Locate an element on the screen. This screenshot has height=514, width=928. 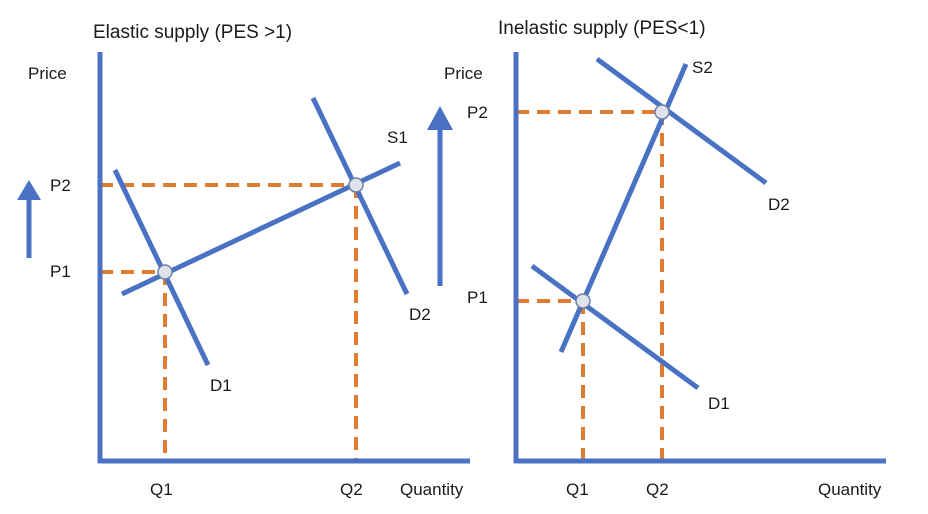
demand-curve-d2-right is located at coordinates (681, 121).